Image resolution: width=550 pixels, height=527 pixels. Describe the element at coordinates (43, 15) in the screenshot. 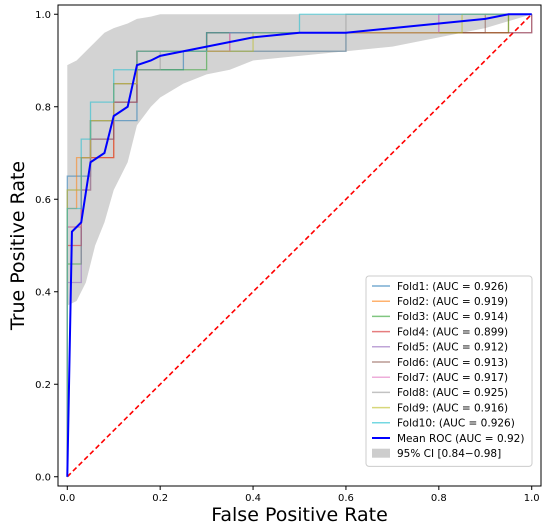

I see `y-tick-label: 1.0` at that location.